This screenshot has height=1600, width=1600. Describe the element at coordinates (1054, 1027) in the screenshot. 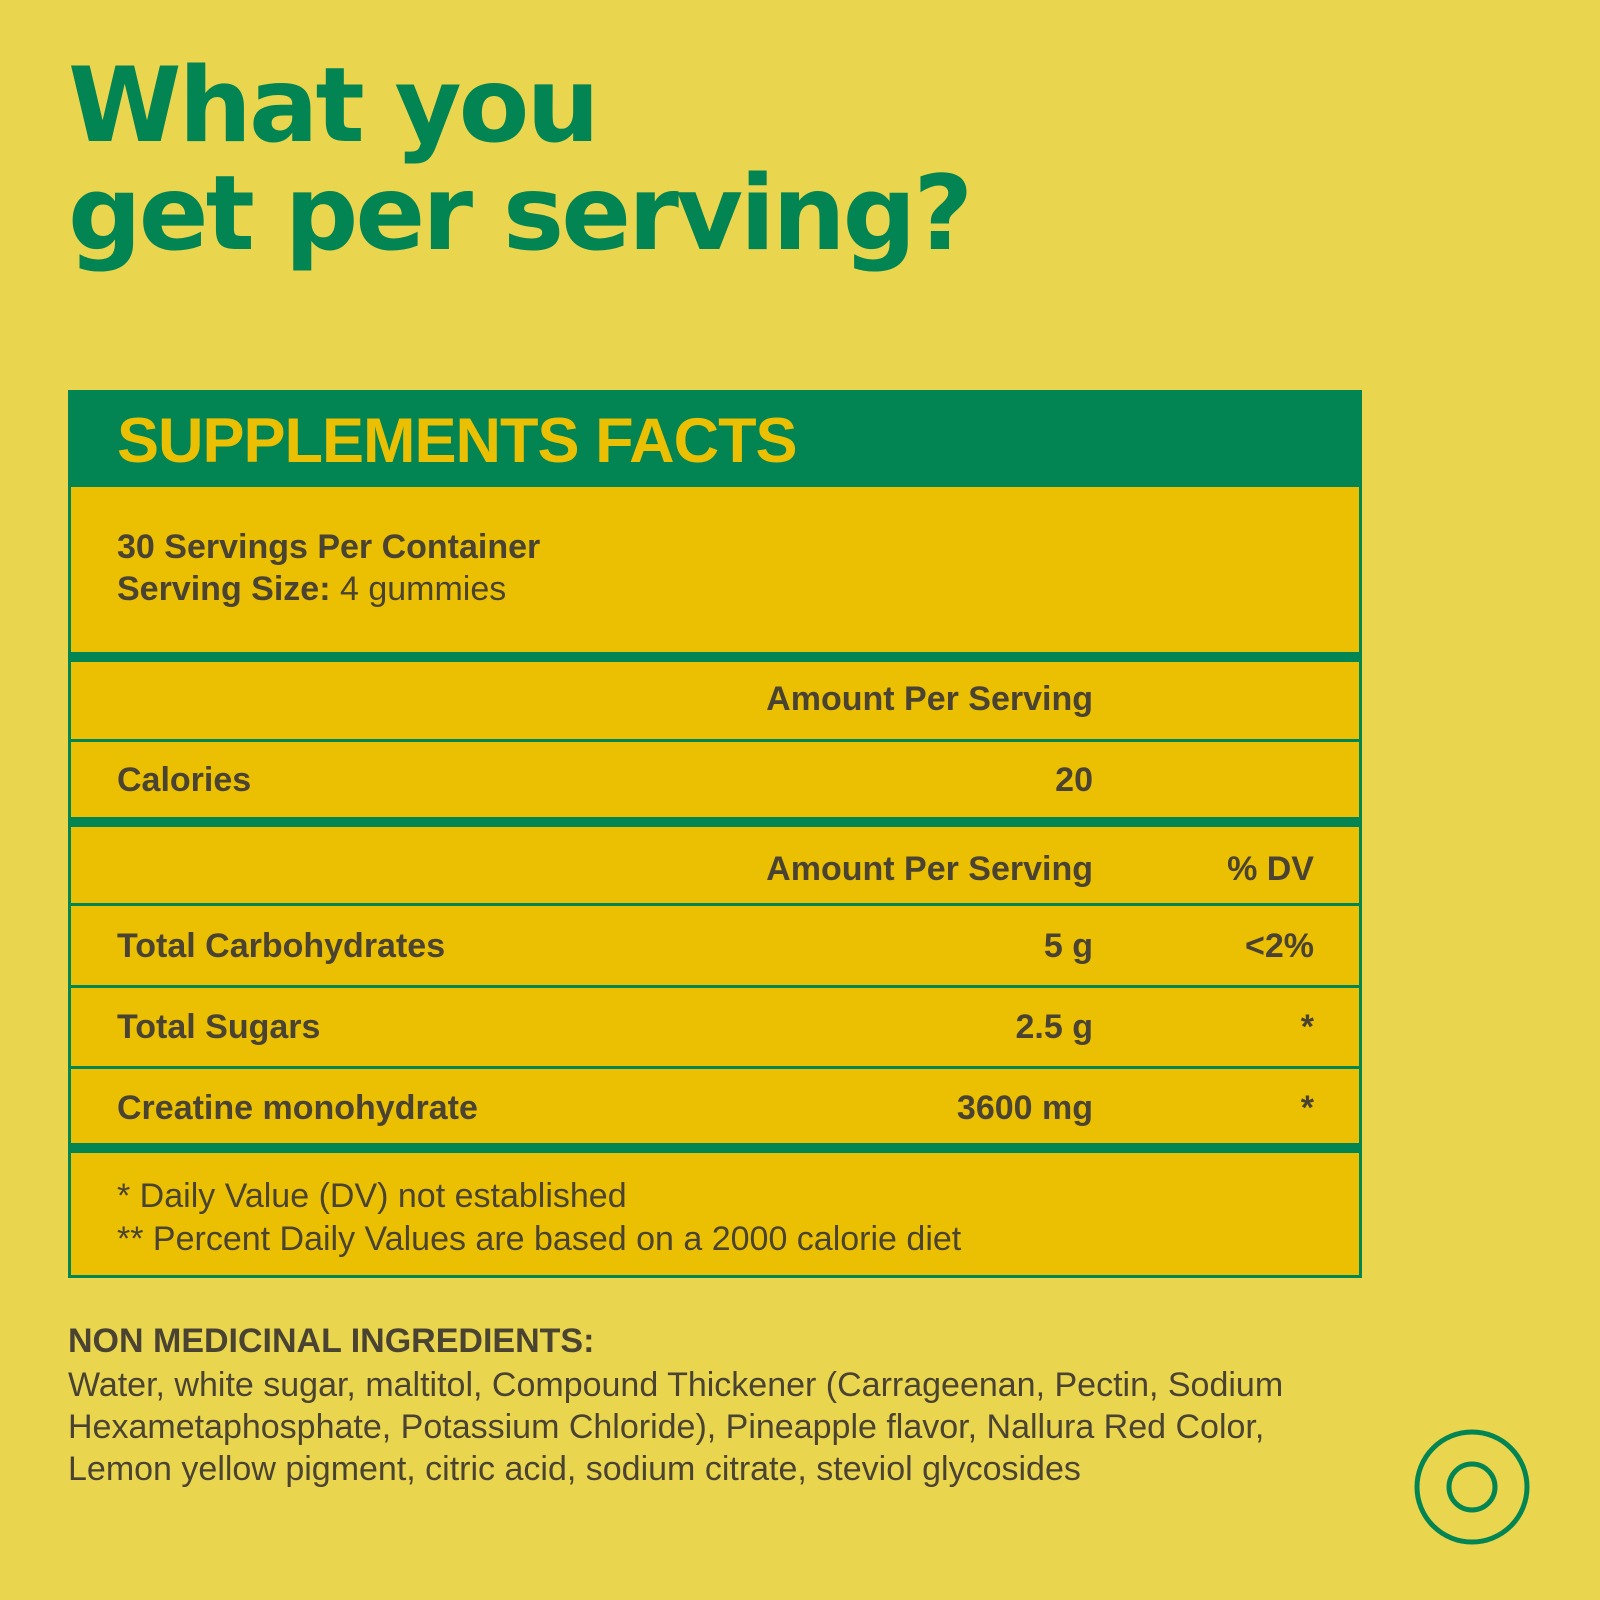

I see `nutrient-amount: 2.5 g` at that location.